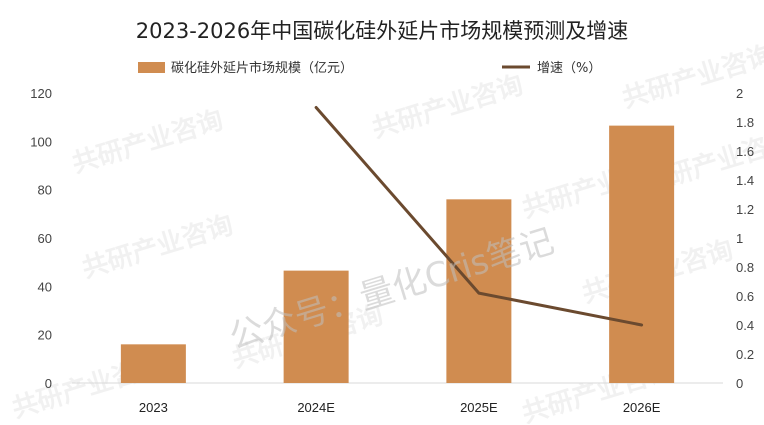 This screenshot has width=764, height=425. I want to click on chart-title: 2023-2026年中国碳化硅外延片市场规模预测及增速, so click(382, 31).